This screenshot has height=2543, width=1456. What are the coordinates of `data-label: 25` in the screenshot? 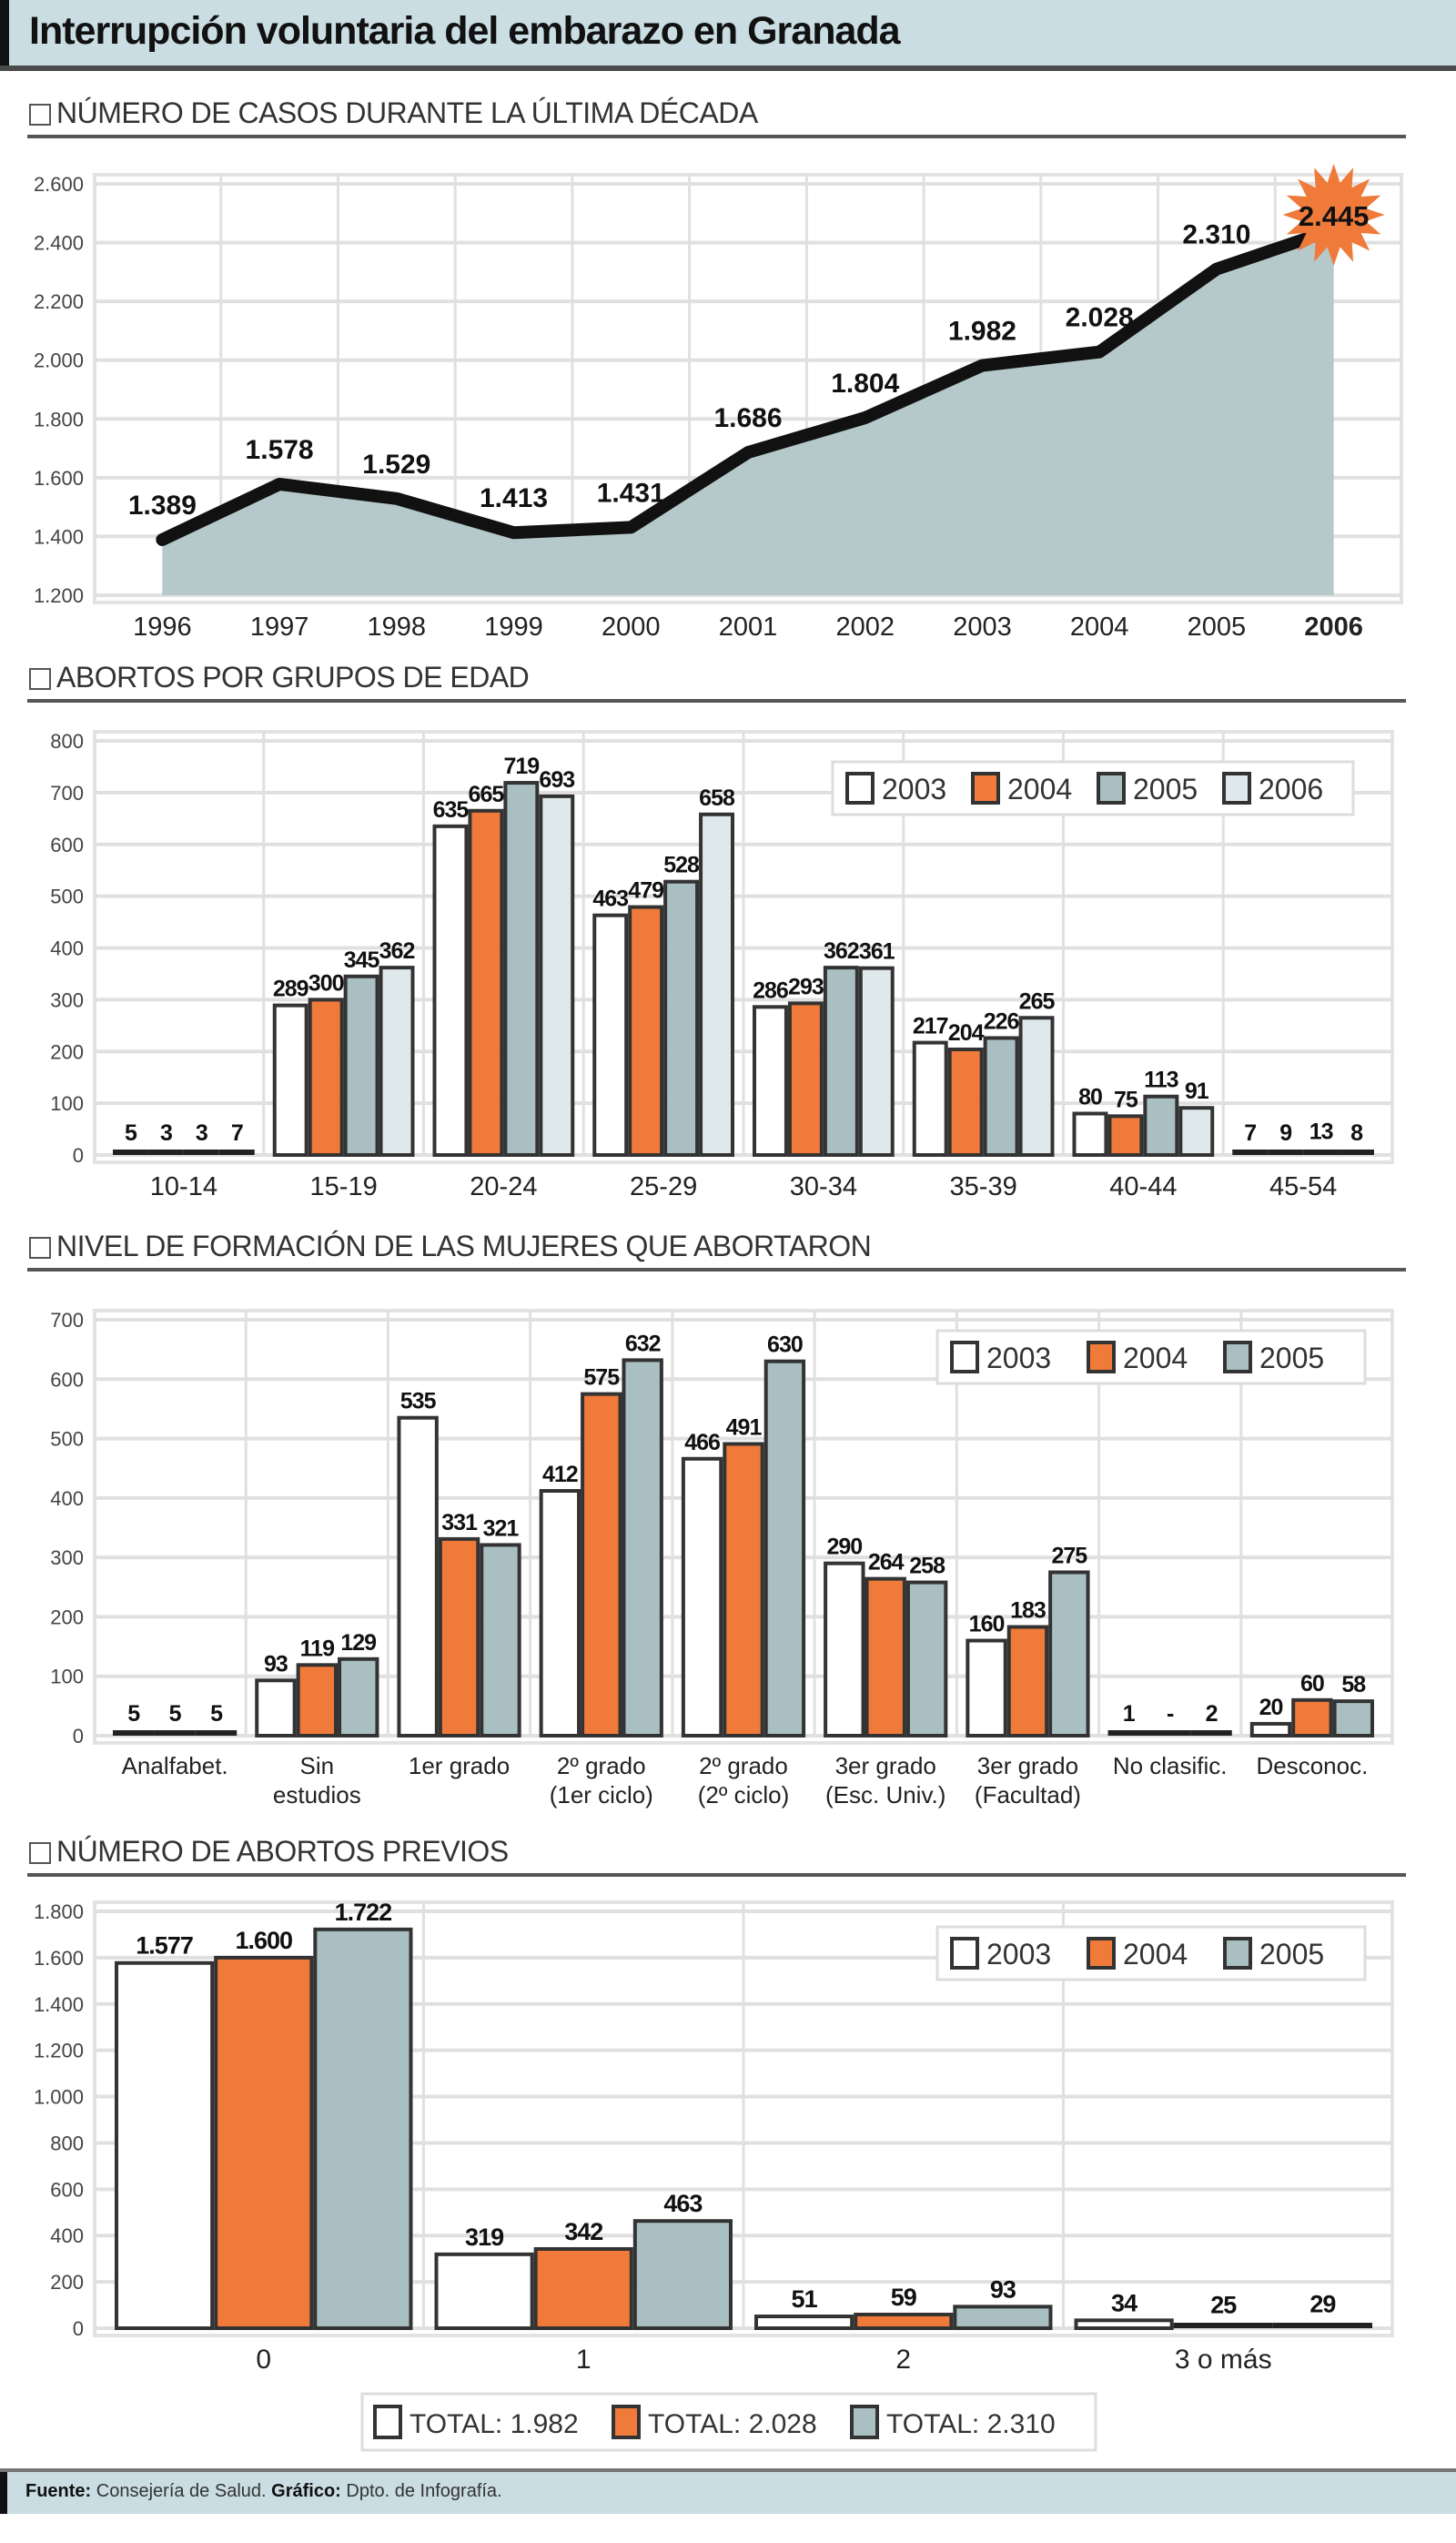 It's located at (1224, 2305).